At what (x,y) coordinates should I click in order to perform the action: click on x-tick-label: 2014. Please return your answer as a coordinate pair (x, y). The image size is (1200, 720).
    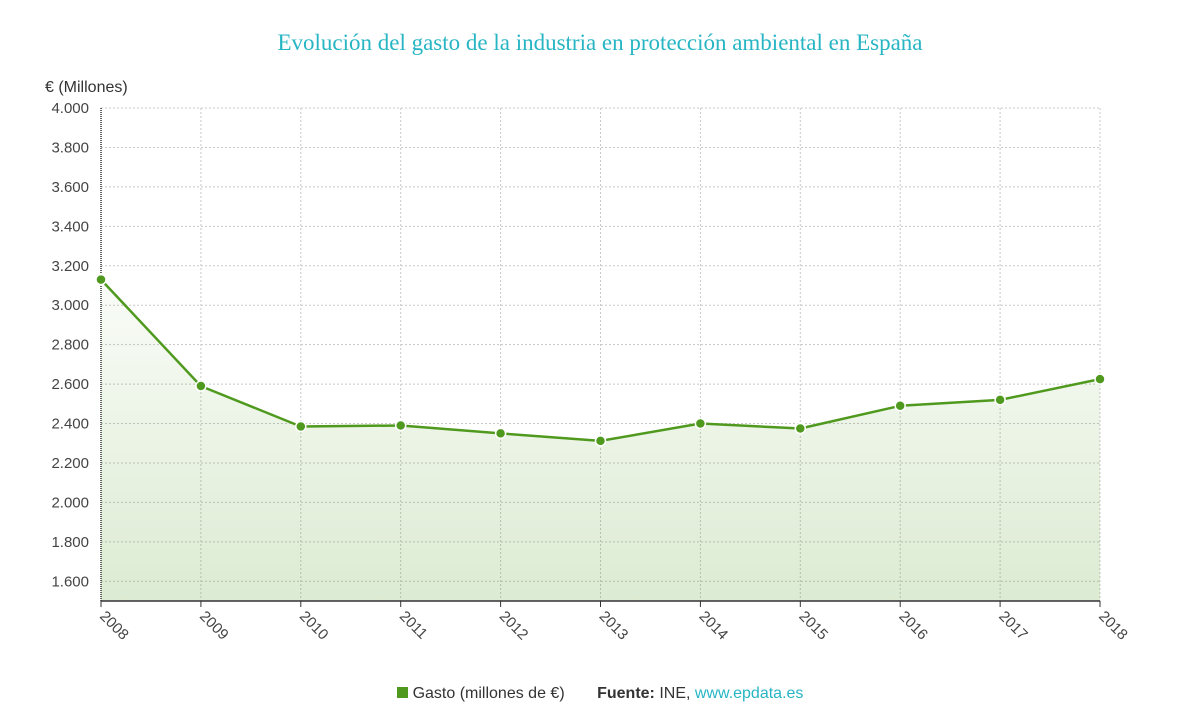
    Looking at the image, I should click on (714, 626).